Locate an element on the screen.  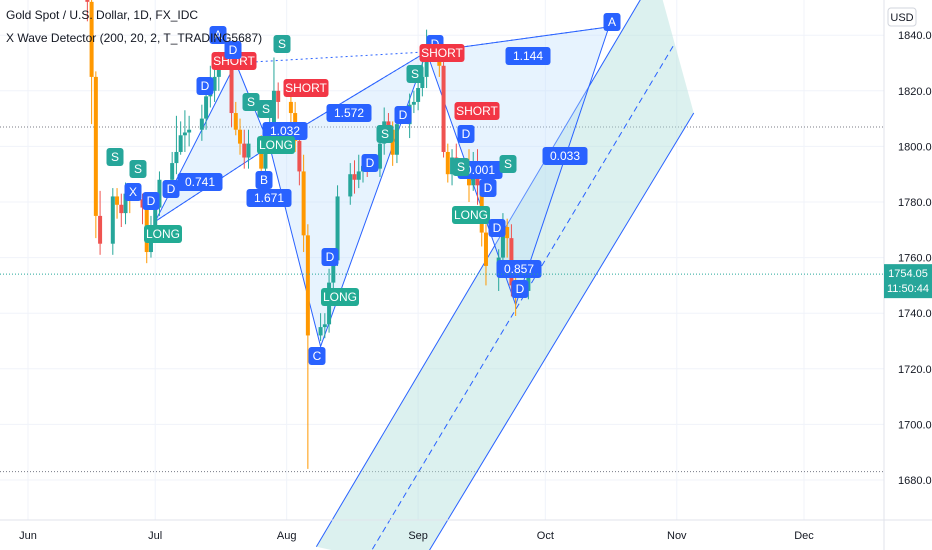
svg-text: 0.001 is located at coordinates (480, 170).